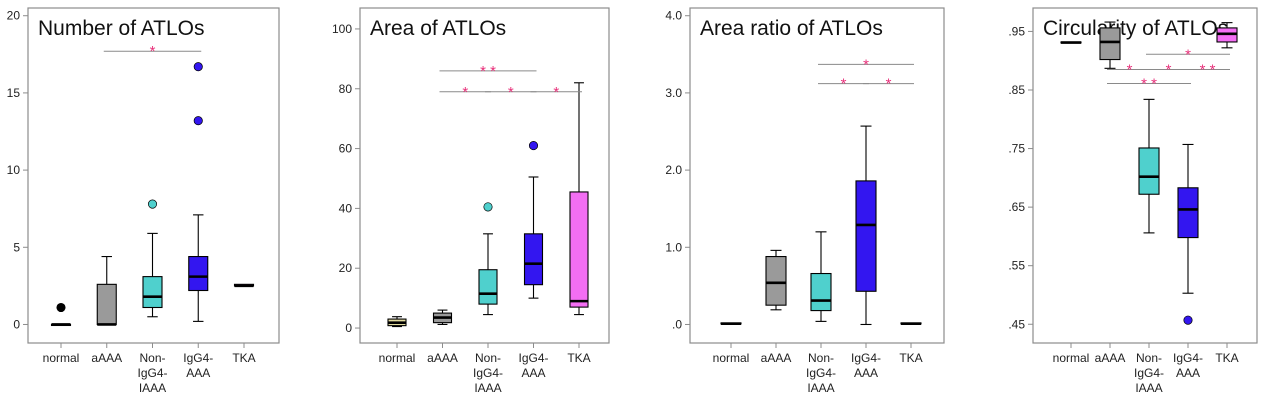 This screenshot has height=401, width=1280. I want to click on y-tick-label: 1.0, so click(673, 247).